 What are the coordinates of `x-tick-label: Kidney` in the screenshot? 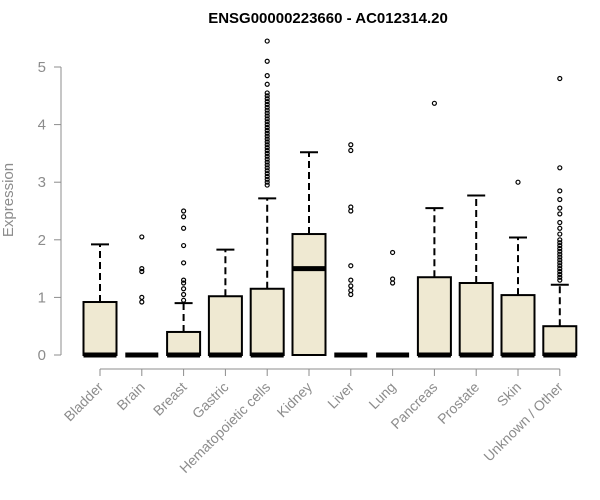 It's located at (295, 400).